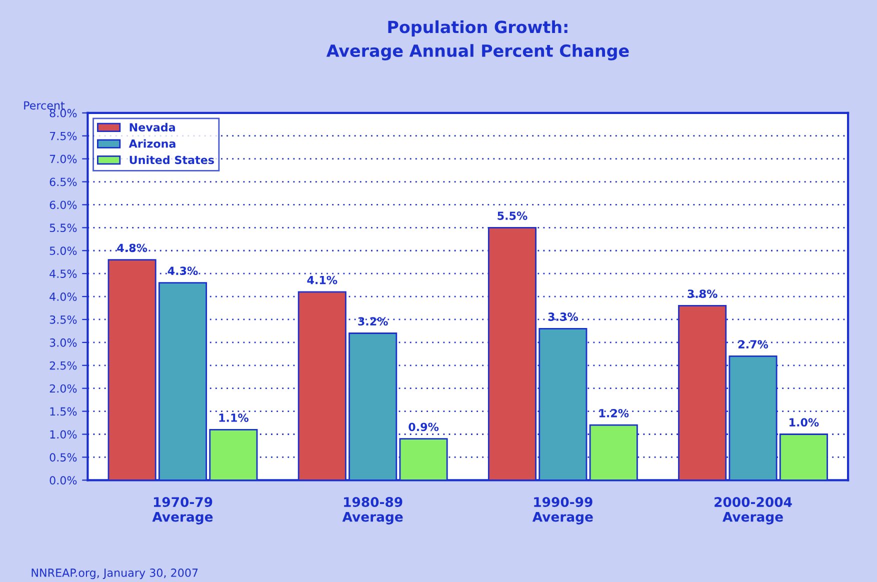 The image size is (877, 582). I want to click on y-tick-label: 6.0%, so click(63, 205).